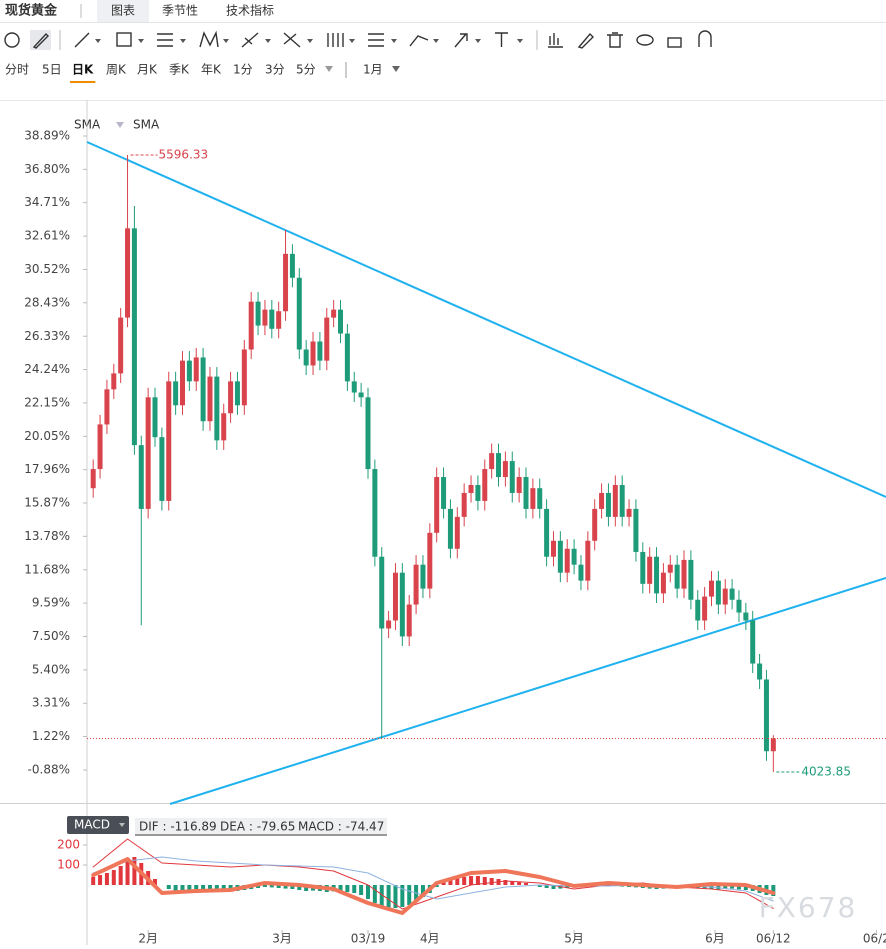 The image size is (886, 949). What do you see at coordinates (68, 865) in the screenshot?
I see `y-tick-label: 100` at bounding box center [68, 865].